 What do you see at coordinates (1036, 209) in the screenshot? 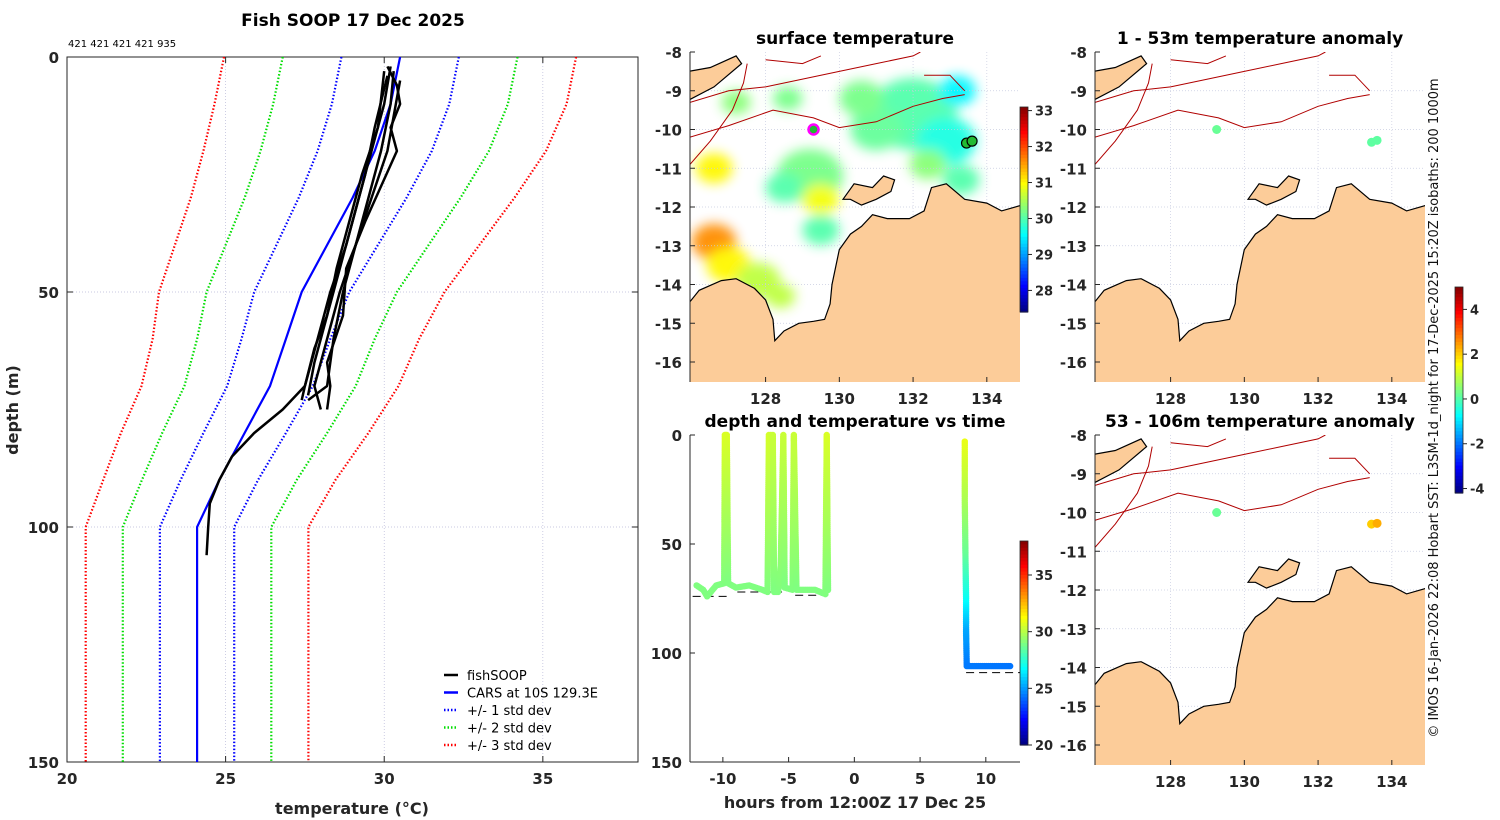
I see `colorbar-sst_map: 28 29 30 31 32 33` at bounding box center [1036, 209].